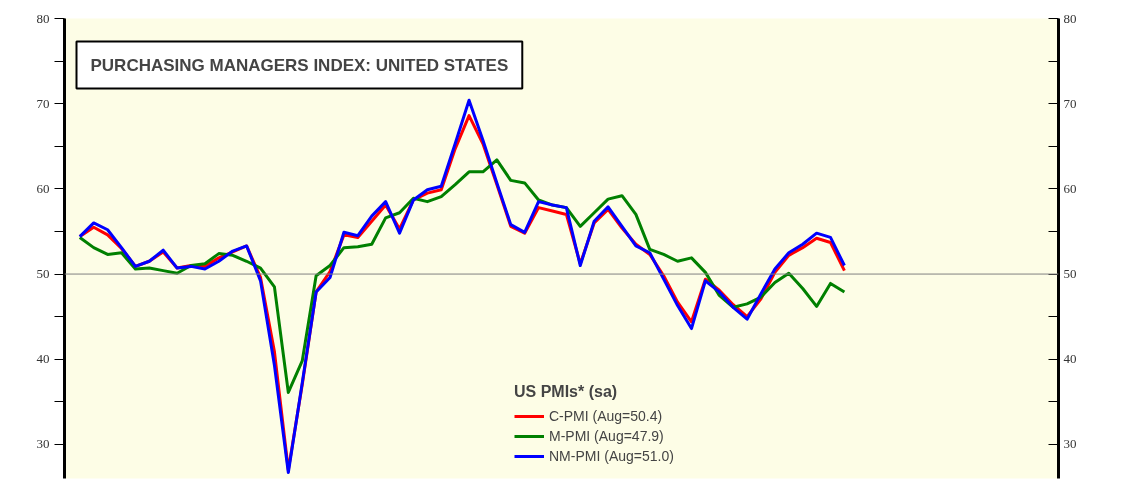 The height and width of the screenshot is (502, 1137). I want to click on legend-label: M-PMI (Aug=47.9), so click(606, 436).